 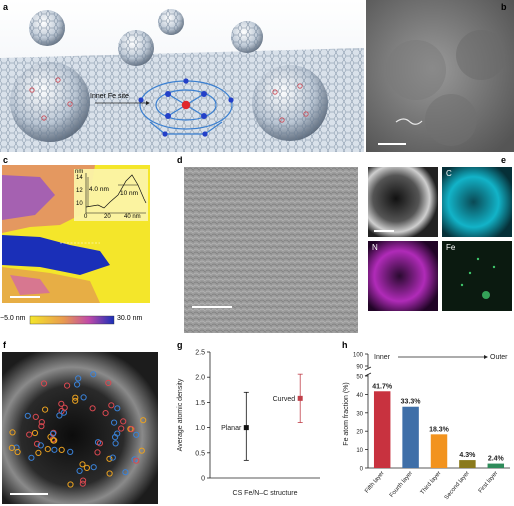 What do you see at coordinates (504, 160) in the screenshot?
I see `panel-label-e: e` at bounding box center [504, 160].